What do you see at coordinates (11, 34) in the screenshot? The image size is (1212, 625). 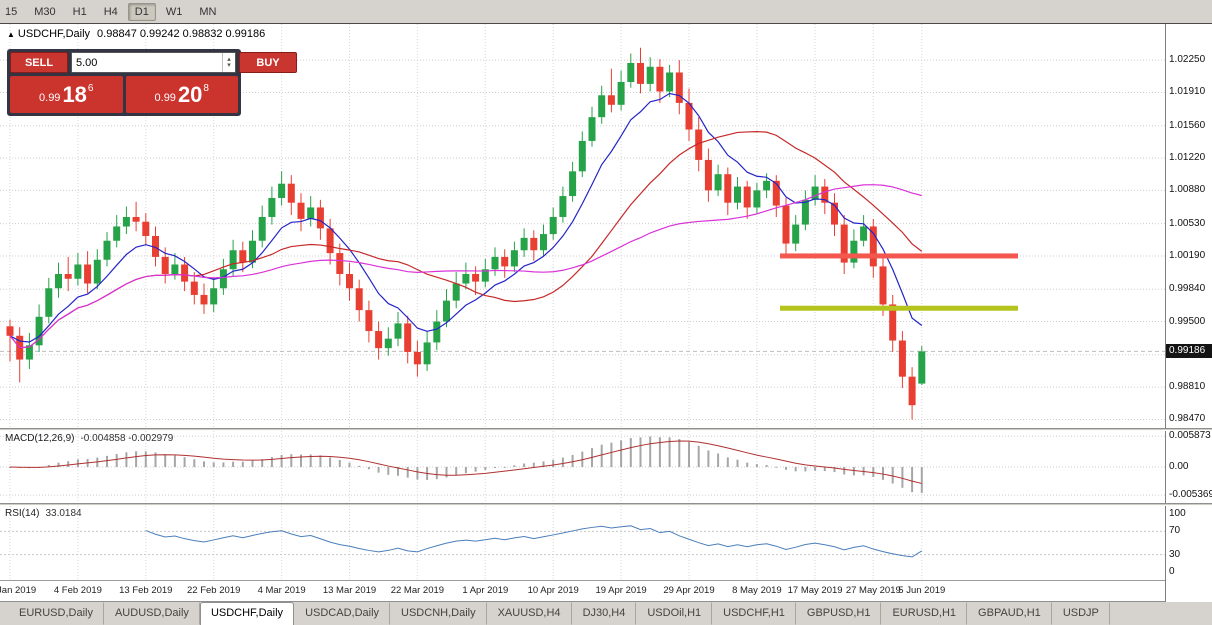 I see `collapse-trade-panel-icon: ▲` at bounding box center [11, 34].